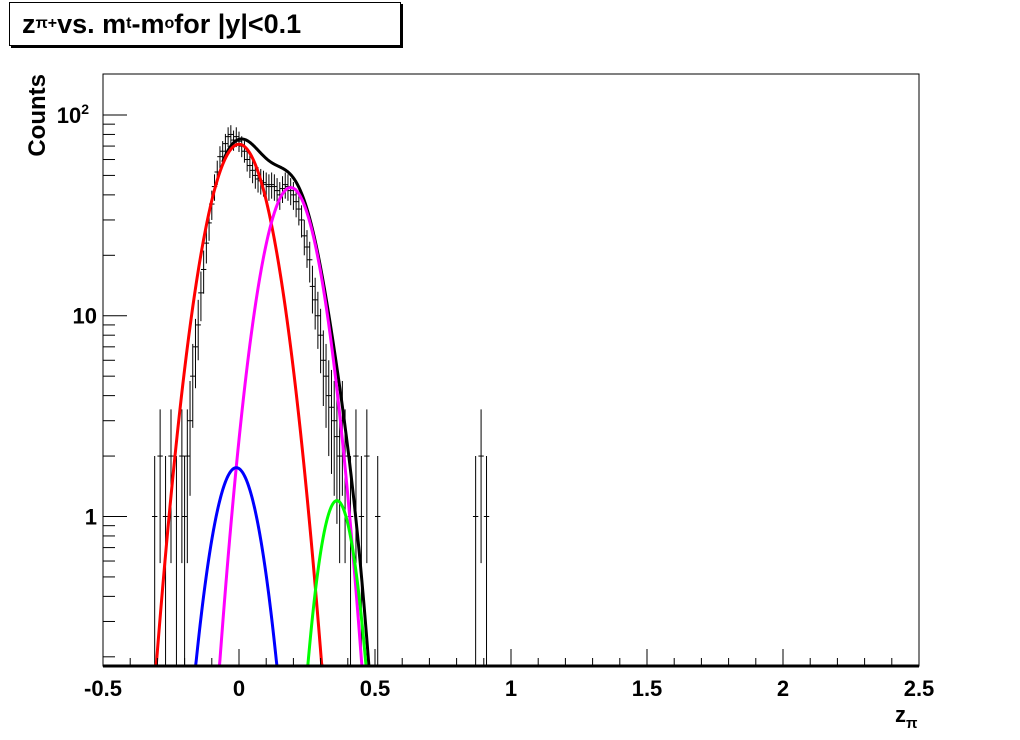 The width and height of the screenshot is (1020, 740). Describe the element at coordinates (293, 427) in the screenshot. I see `magenta-fit-curve` at that location.